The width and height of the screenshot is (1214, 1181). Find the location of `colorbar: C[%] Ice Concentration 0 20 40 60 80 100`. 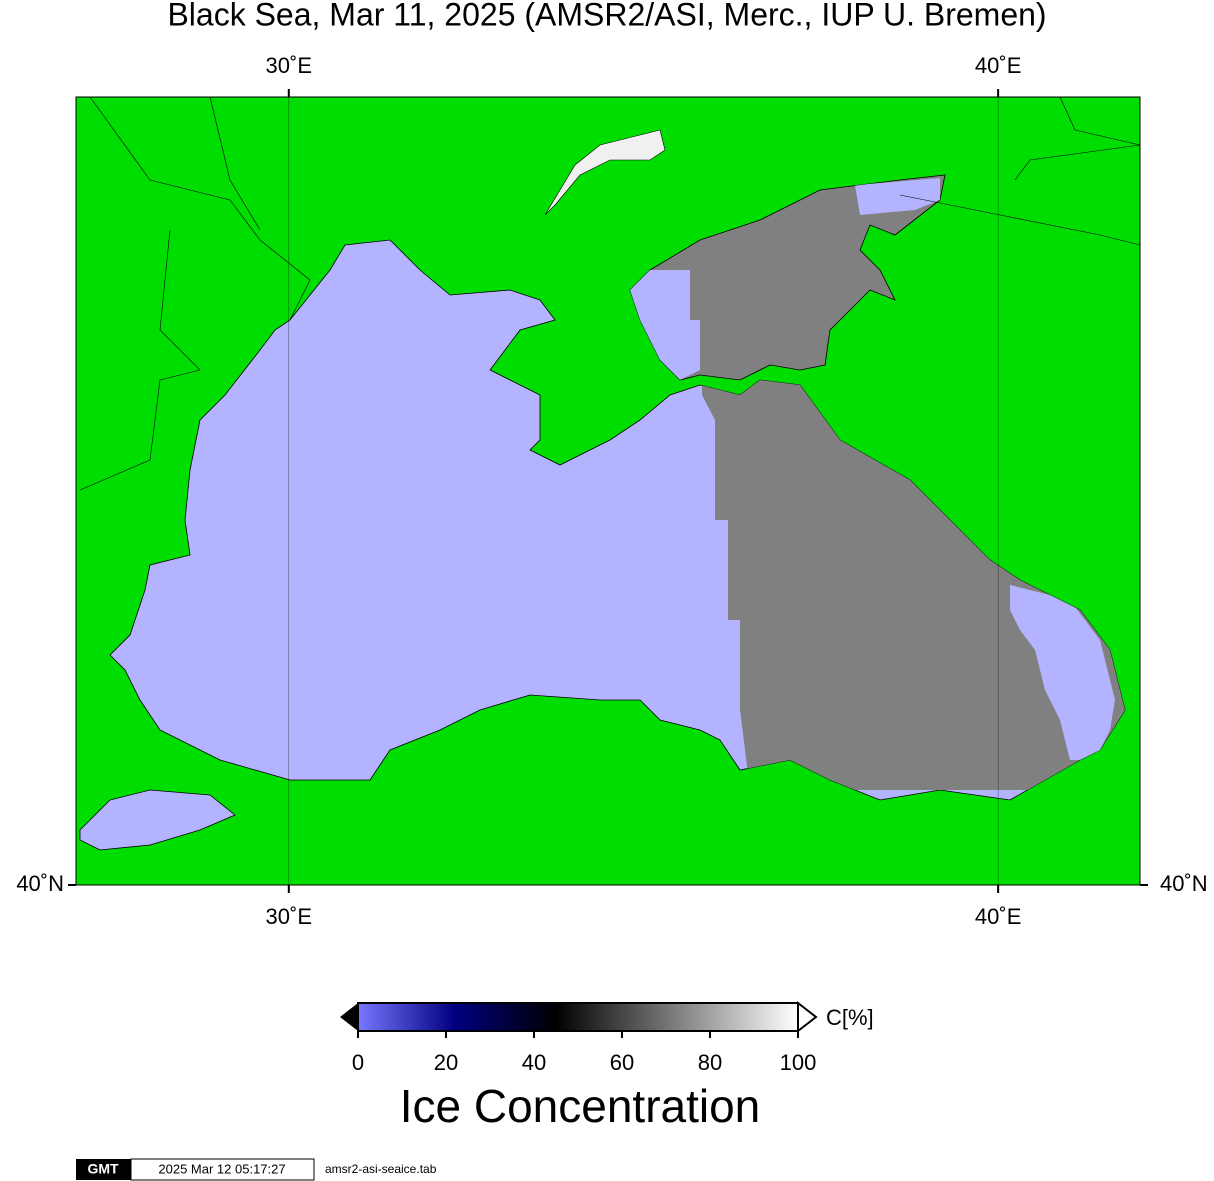

colorbar: C[%] Ice Concentration 0 20 40 60 80 100 is located at coordinates (607, 1066).